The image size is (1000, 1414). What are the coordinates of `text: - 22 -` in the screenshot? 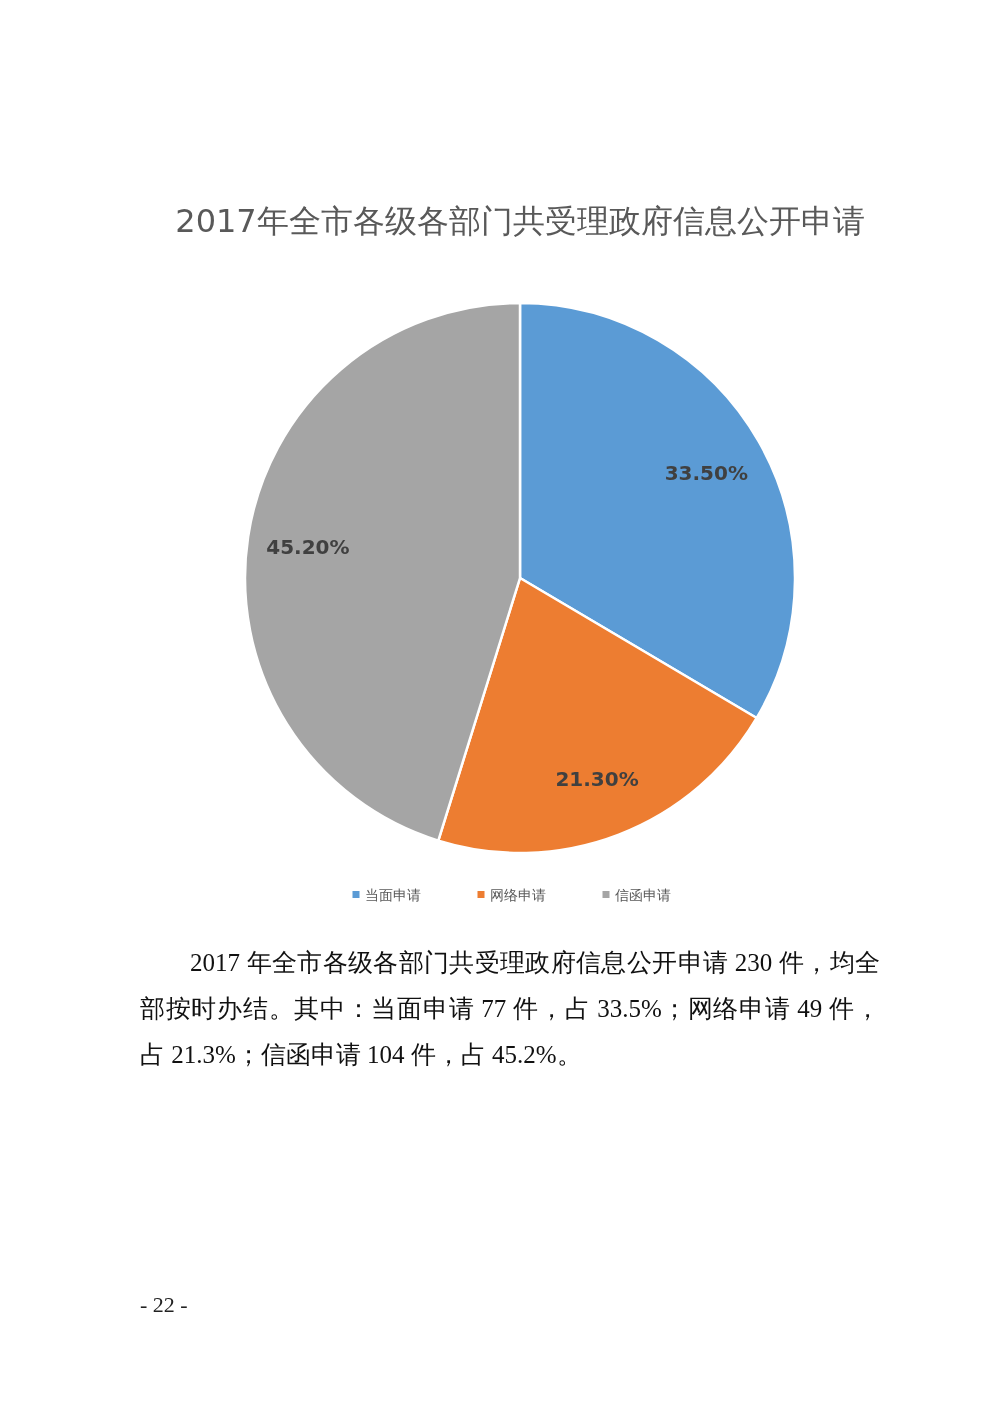 It's located at (164, 1305).